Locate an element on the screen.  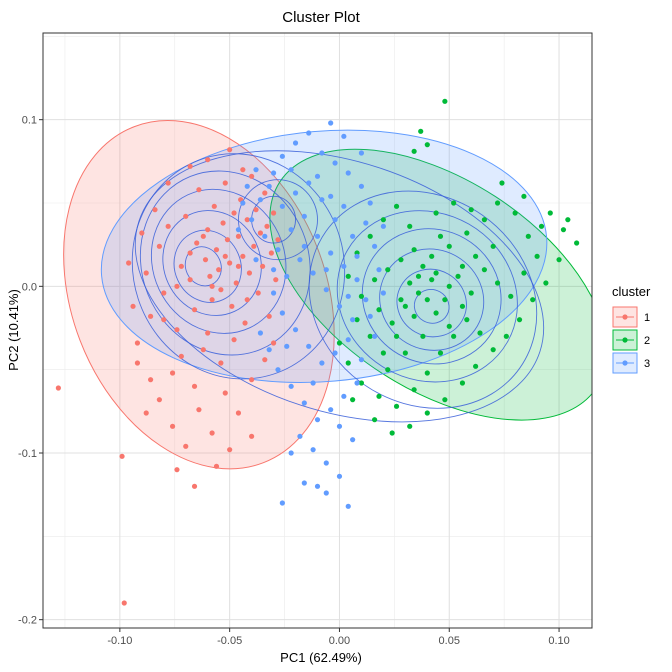
y-tick-label: -0.1 is located at coordinates (27, 454).